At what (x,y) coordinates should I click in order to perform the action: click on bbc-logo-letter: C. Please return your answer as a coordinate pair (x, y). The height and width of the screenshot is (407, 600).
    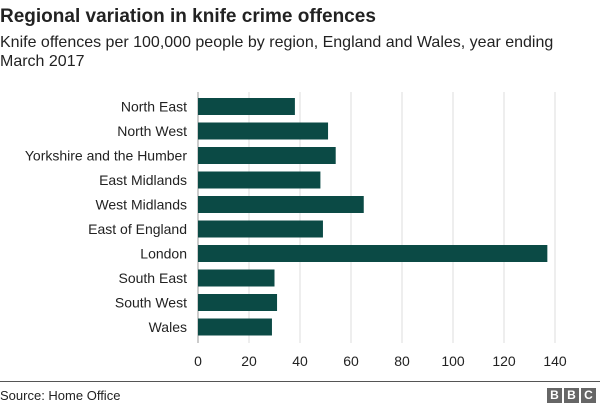
    Looking at the image, I should click on (588, 395).